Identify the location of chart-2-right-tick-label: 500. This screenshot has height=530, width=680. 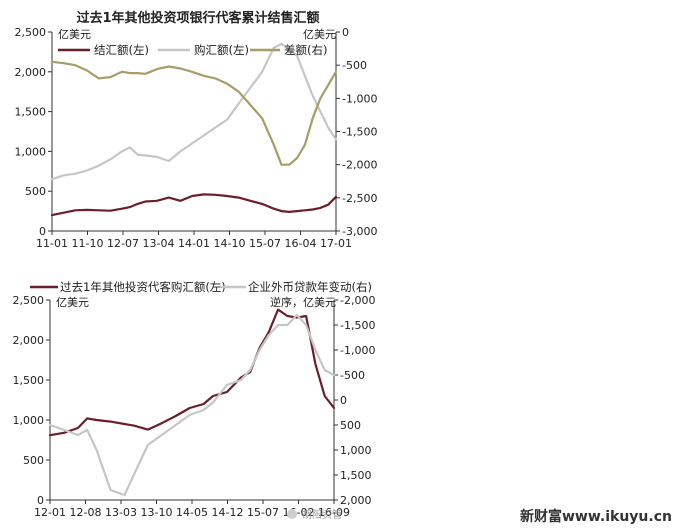
(350, 425).